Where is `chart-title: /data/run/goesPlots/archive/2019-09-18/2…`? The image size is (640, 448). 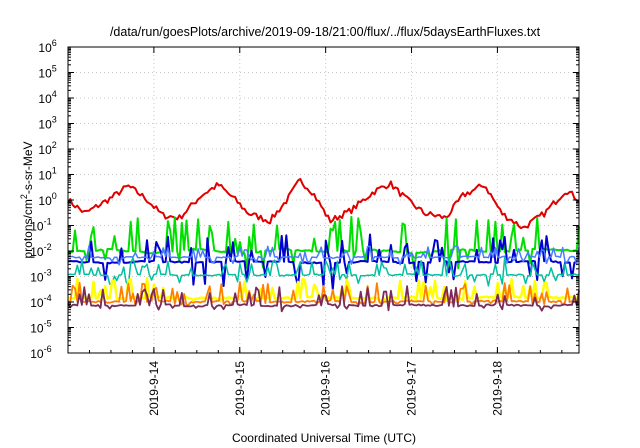 chart-title: /data/run/goesPlots/archive/2019-09-18/2… is located at coordinates (325, 32).